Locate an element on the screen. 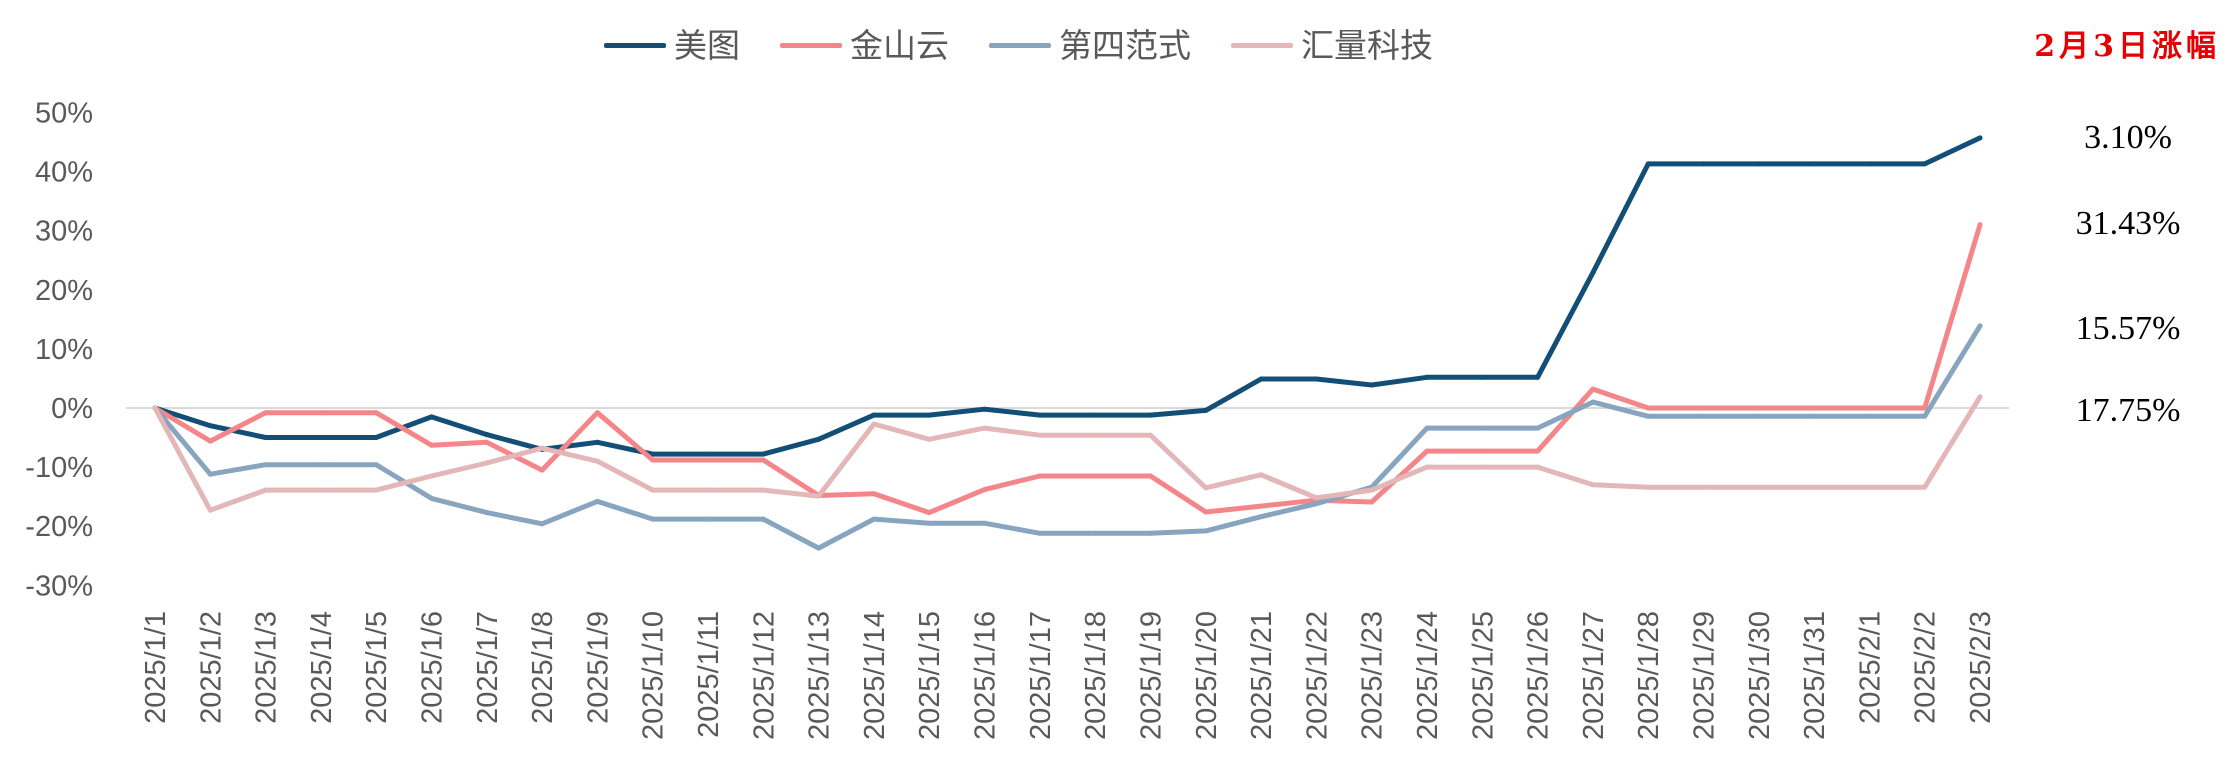 The height and width of the screenshot is (774, 2235). x-tick-label: 2025/1/20 is located at coordinates (1207, 675).